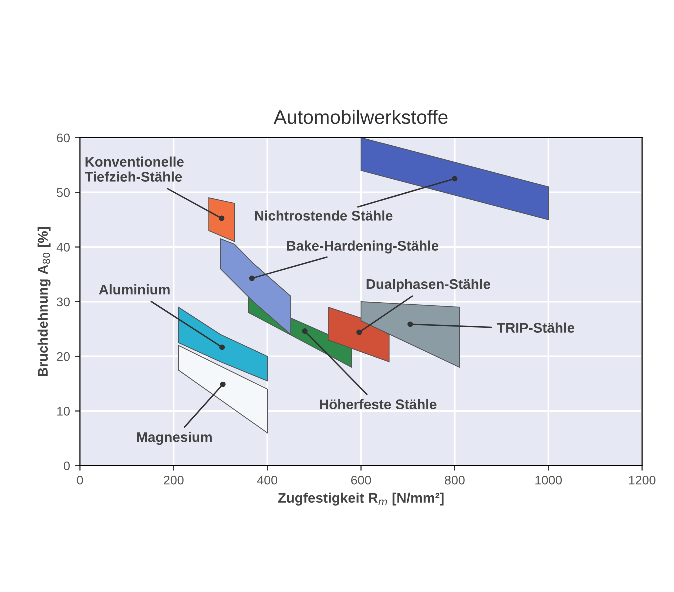 The image size is (674, 592). I want to click on y-tick-label: 0, so click(67, 466).